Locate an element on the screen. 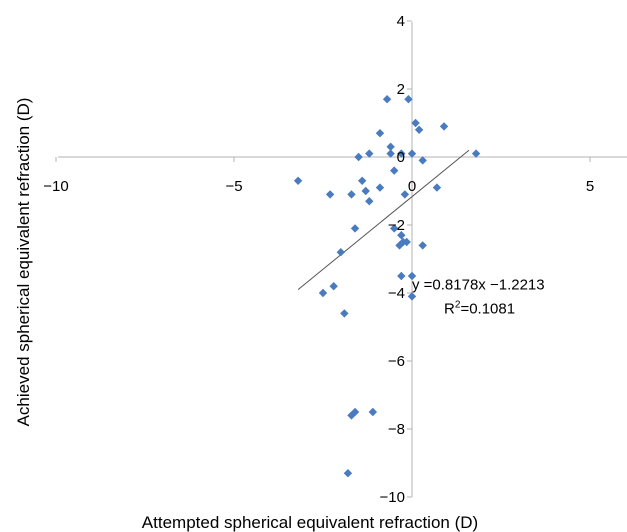  r-squared-symbol: R is located at coordinates (449, 308).